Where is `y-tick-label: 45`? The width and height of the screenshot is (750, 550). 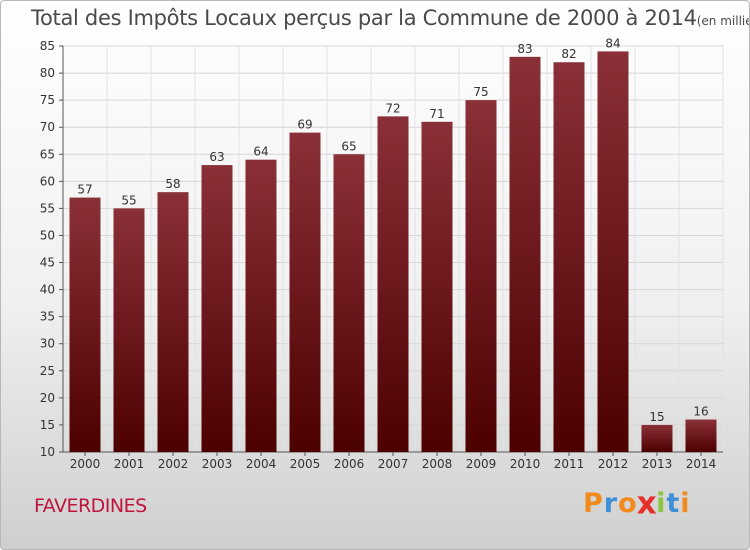
y-tick-label: 45 is located at coordinates (47, 263).